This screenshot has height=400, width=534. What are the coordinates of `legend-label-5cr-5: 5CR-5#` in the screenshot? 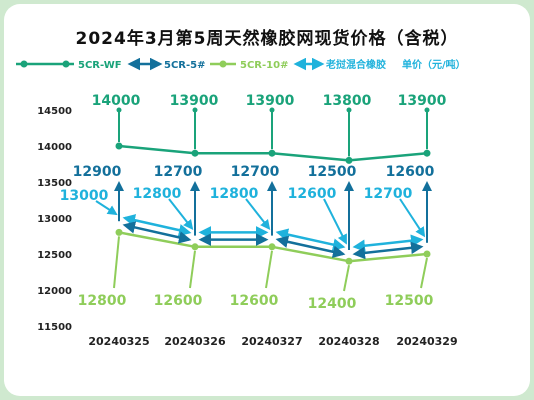 It's located at (184, 65).